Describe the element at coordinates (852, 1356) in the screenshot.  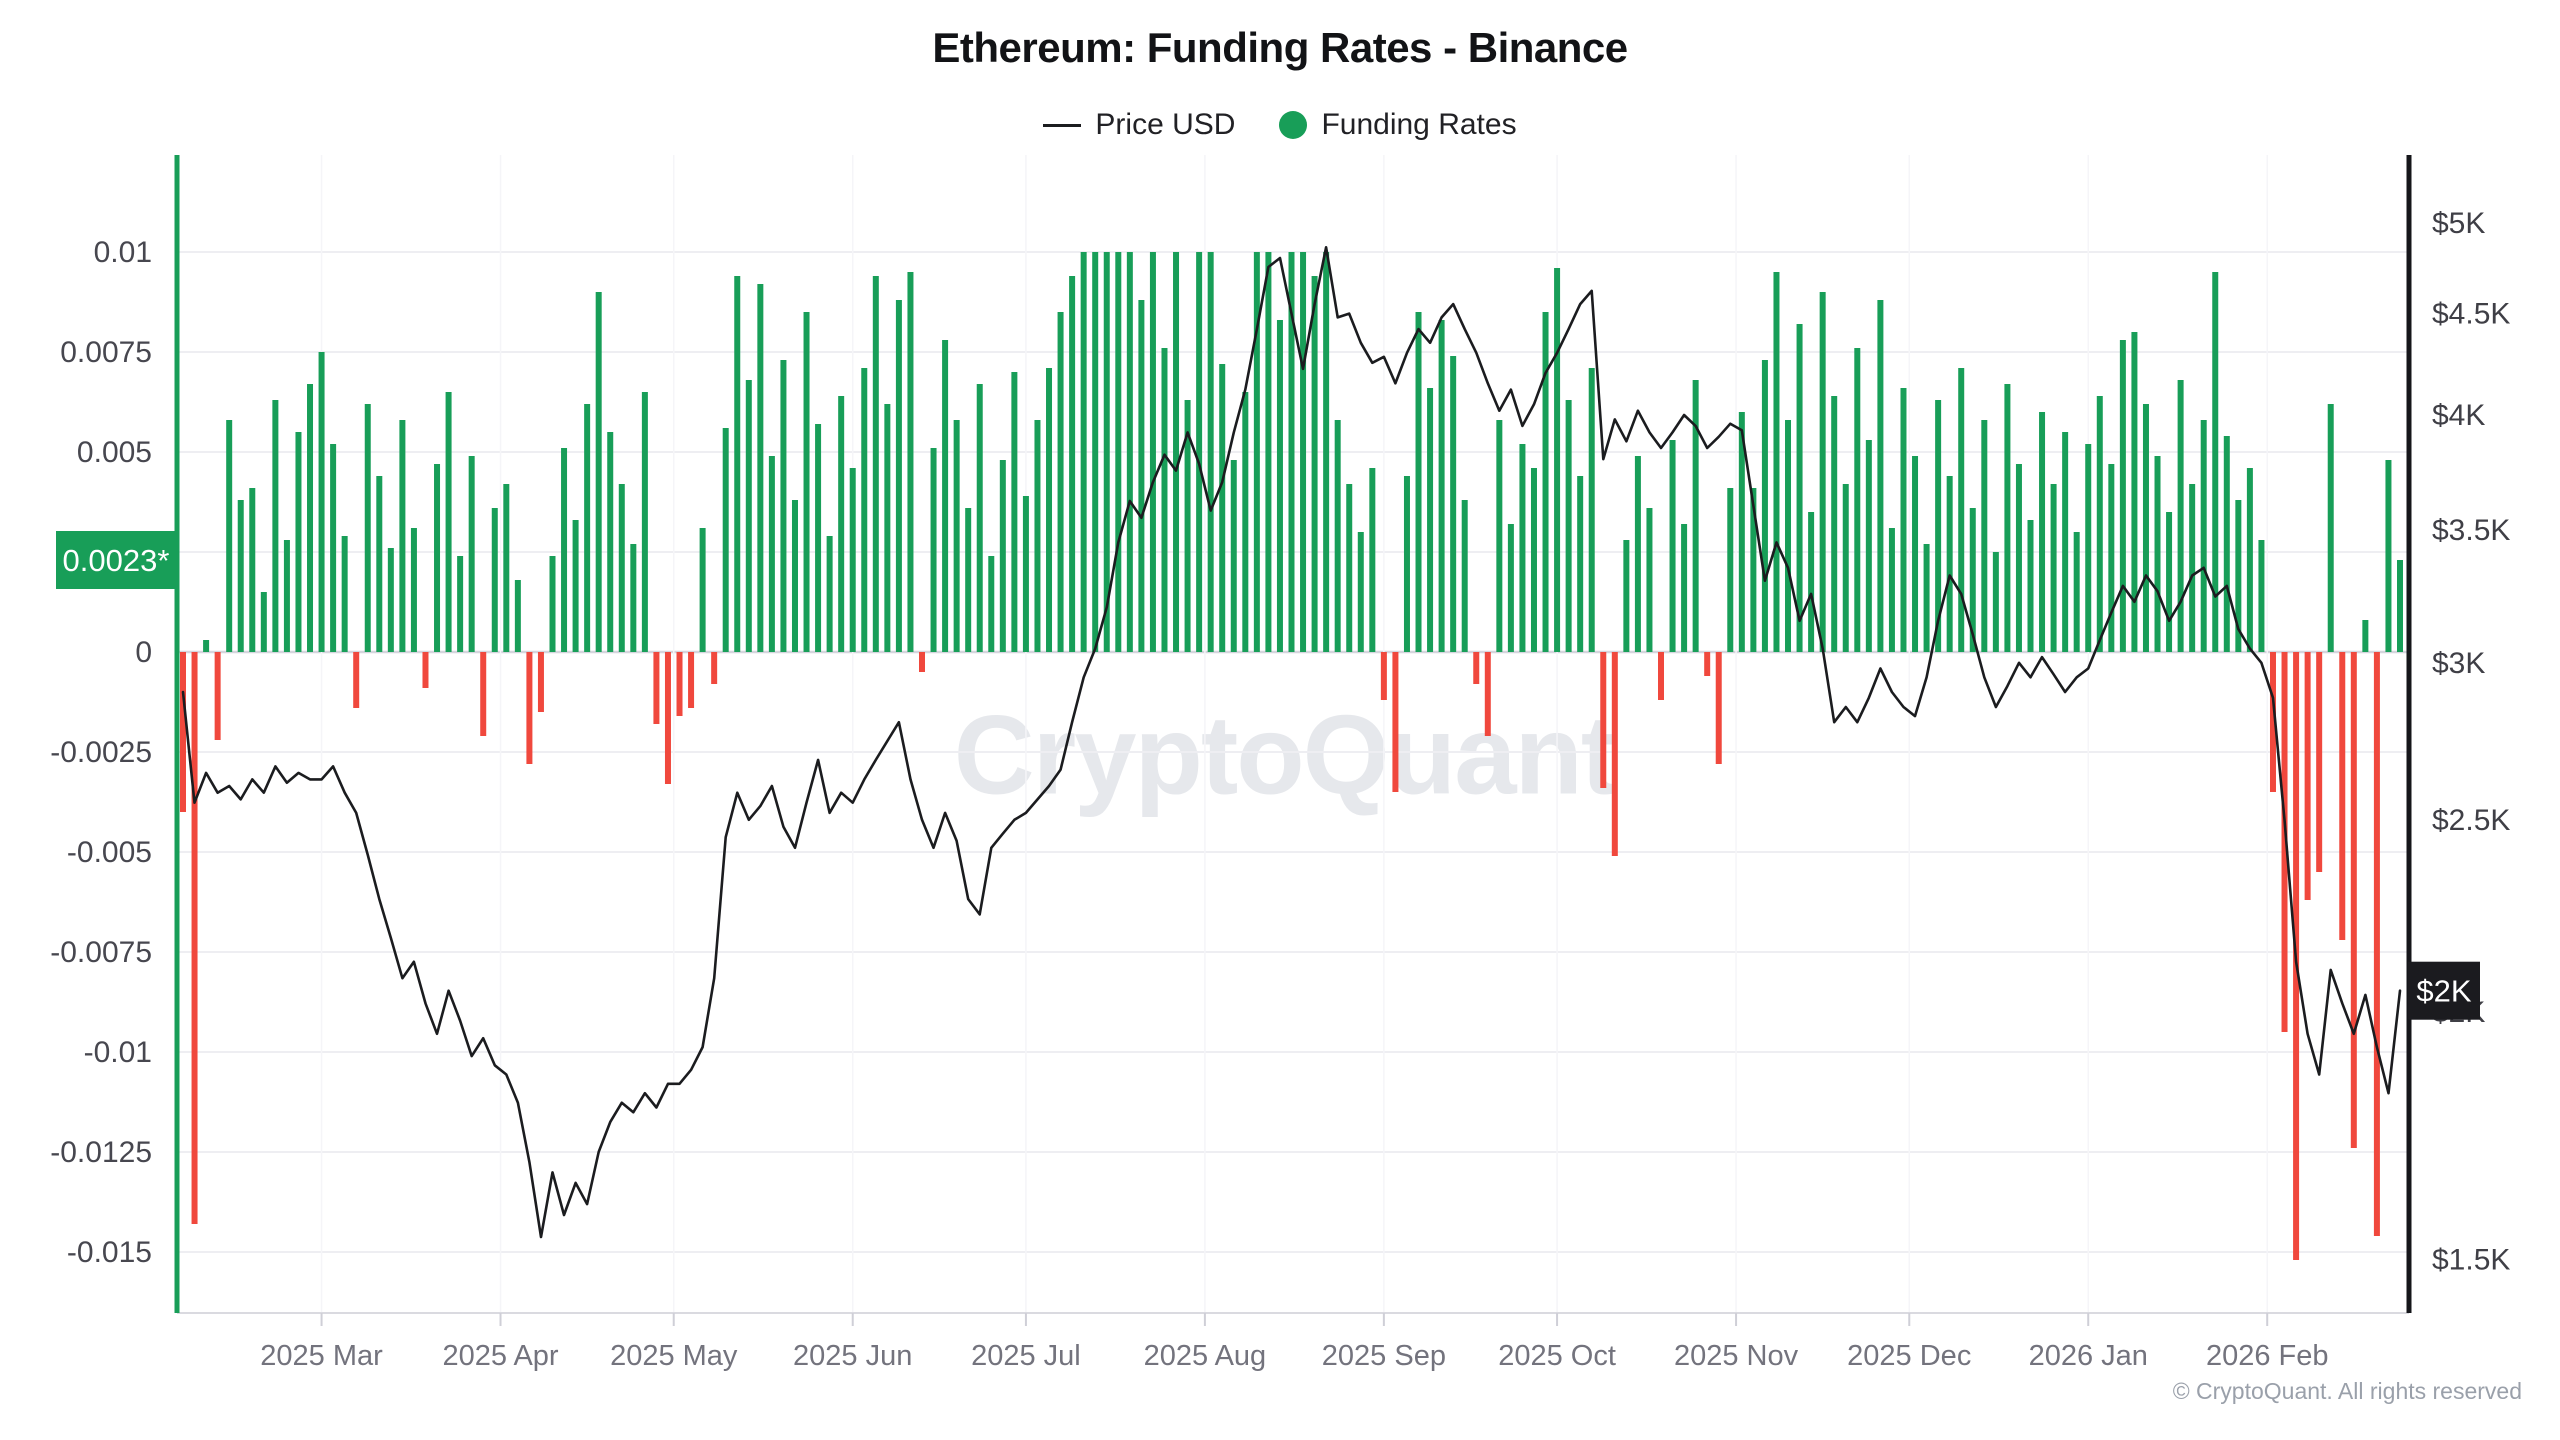
I see `month-label: 2025 Jun` at that location.